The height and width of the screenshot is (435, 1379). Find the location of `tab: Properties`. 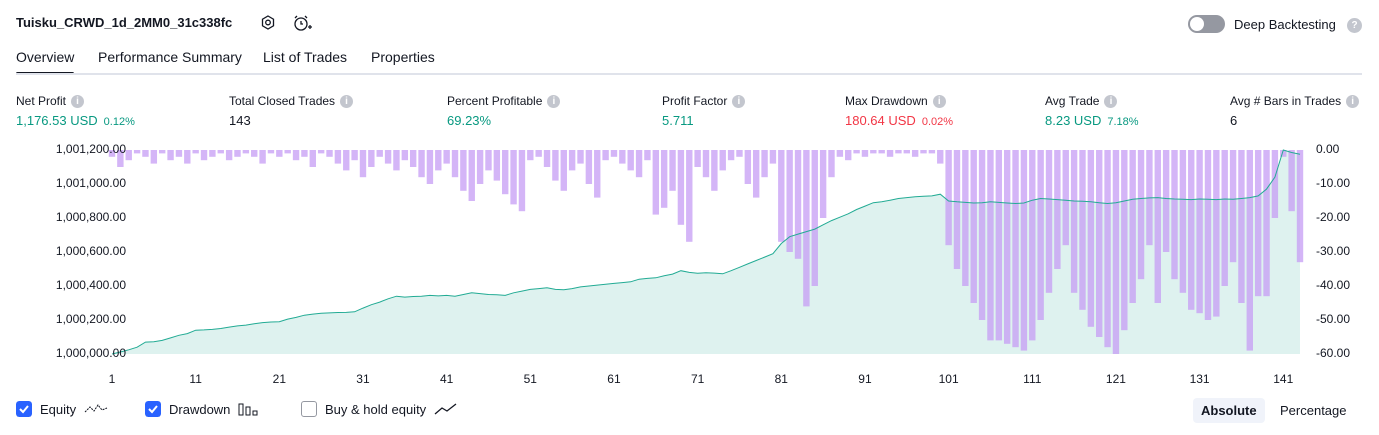

tab: Properties is located at coordinates (403, 57).